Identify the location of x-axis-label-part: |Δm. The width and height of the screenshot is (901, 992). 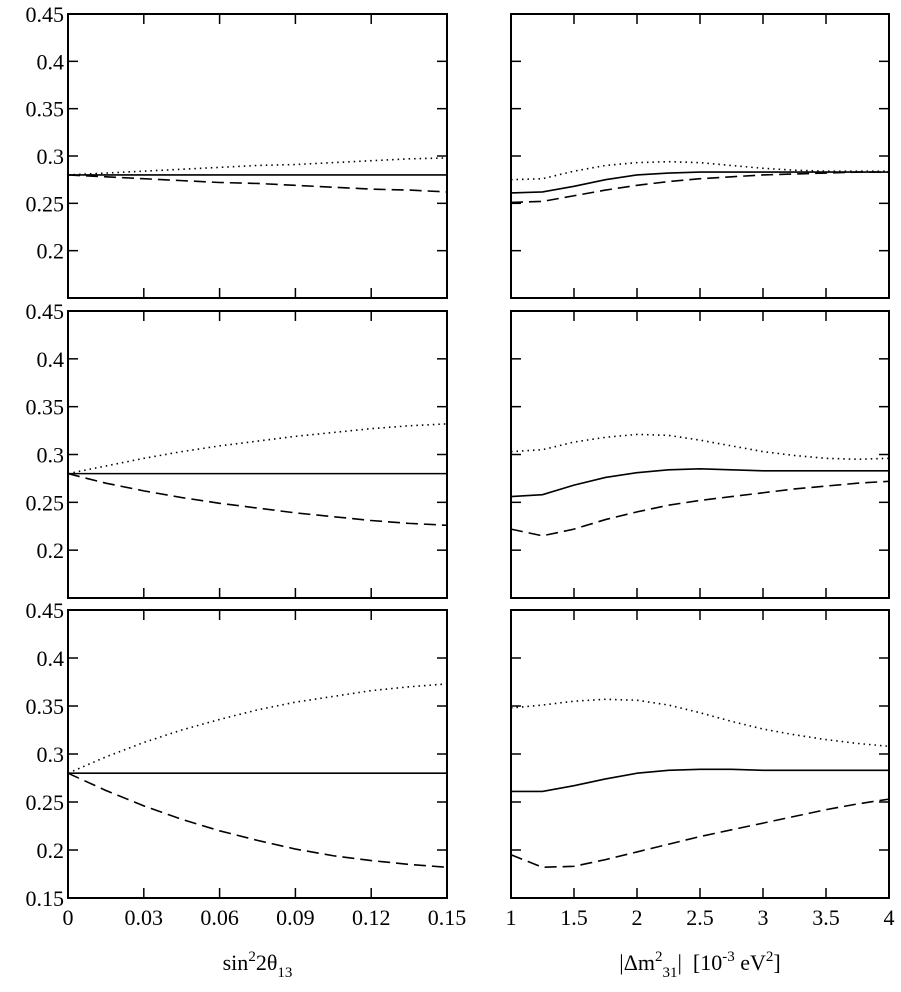
(637, 962).